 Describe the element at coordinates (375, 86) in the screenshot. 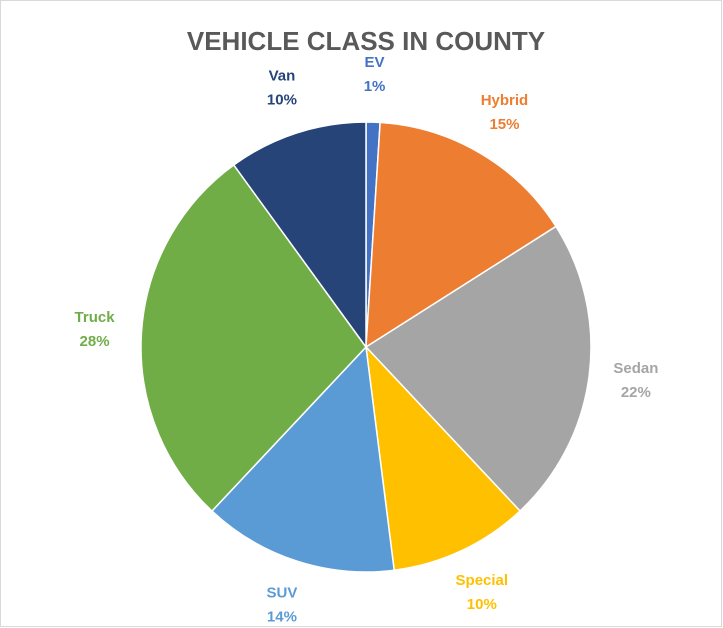

I see `slice-label-value: 1%` at that location.